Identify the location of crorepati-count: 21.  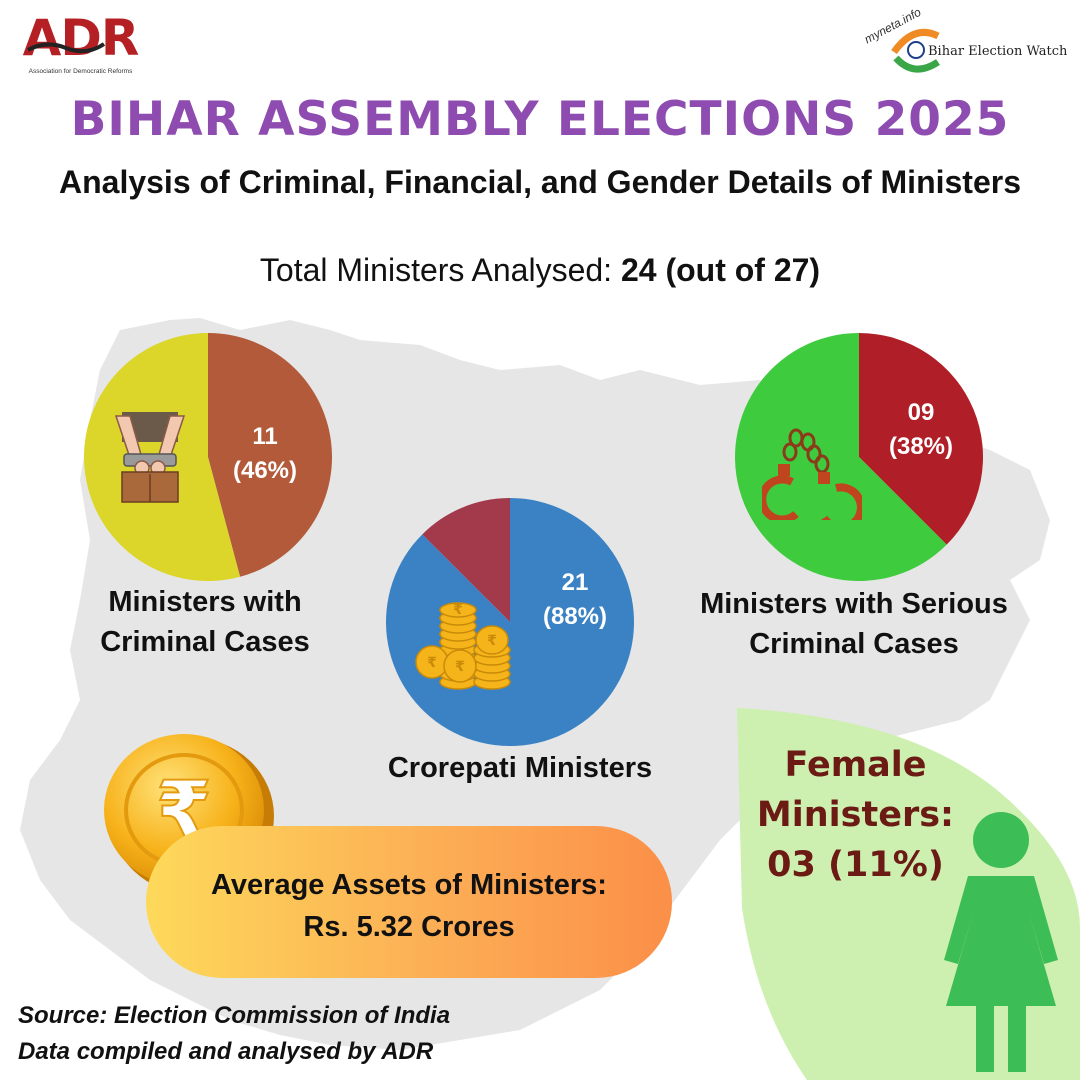
(575, 582).